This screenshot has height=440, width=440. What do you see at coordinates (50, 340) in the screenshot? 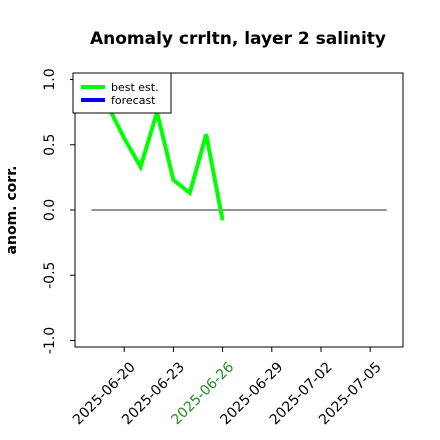
I see `y-tick-label-4: -1.0` at bounding box center [50, 340].